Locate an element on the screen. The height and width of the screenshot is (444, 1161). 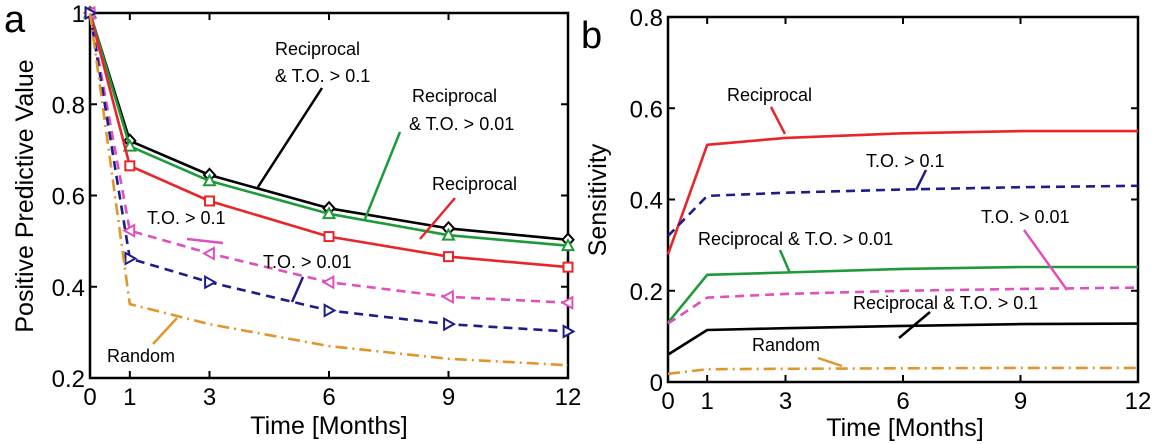
annotation-label-reciprocal-and-t-o-gt-0-01: Reciprocal & T.O. > 0.01 is located at coordinates (795, 239).